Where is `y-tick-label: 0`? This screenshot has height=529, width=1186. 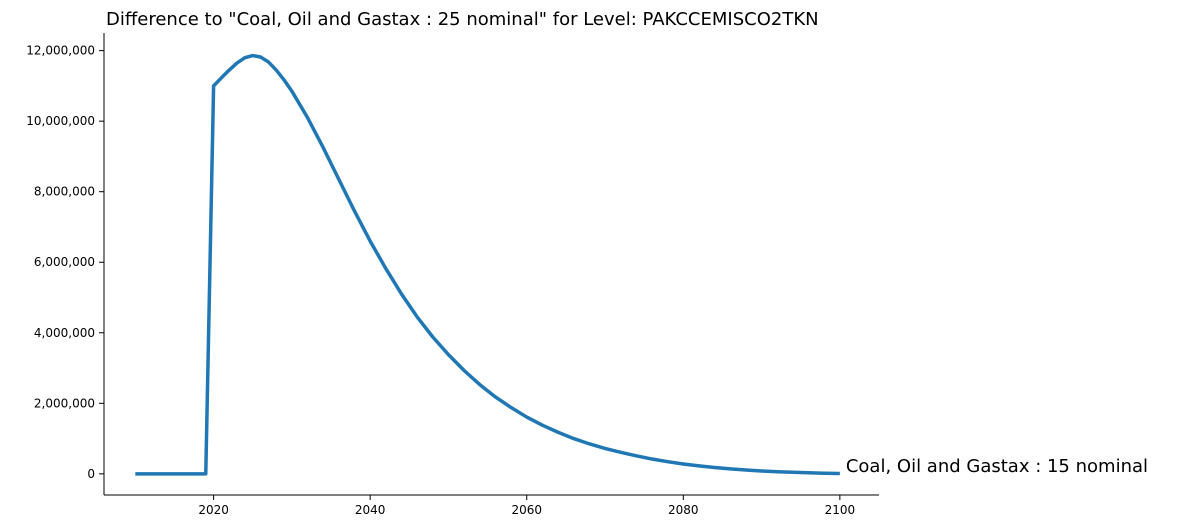
y-tick-label: 0 is located at coordinates (91, 474).